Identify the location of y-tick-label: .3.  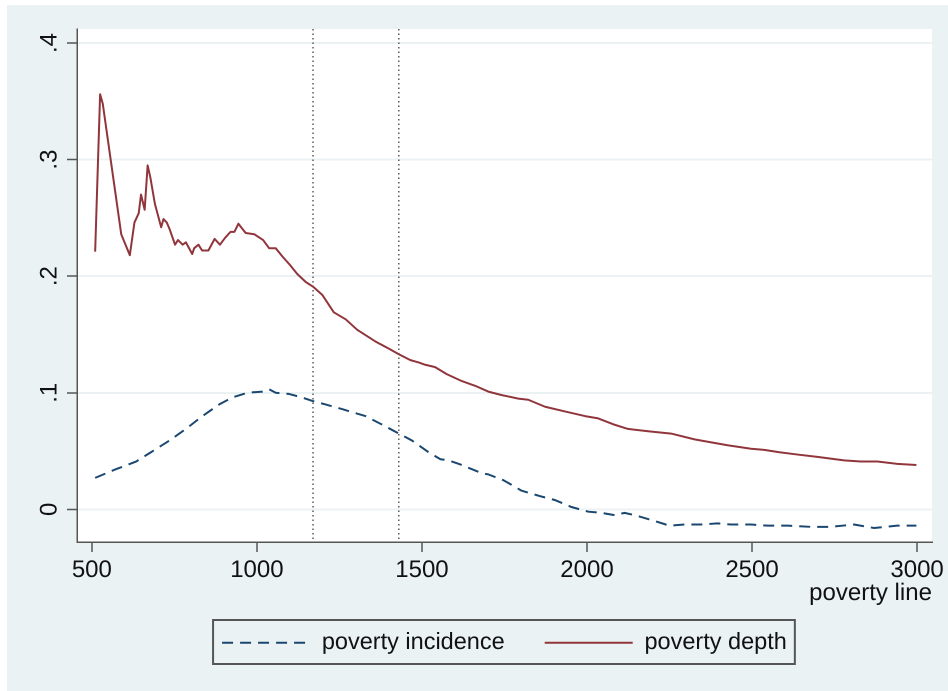
(49, 160).